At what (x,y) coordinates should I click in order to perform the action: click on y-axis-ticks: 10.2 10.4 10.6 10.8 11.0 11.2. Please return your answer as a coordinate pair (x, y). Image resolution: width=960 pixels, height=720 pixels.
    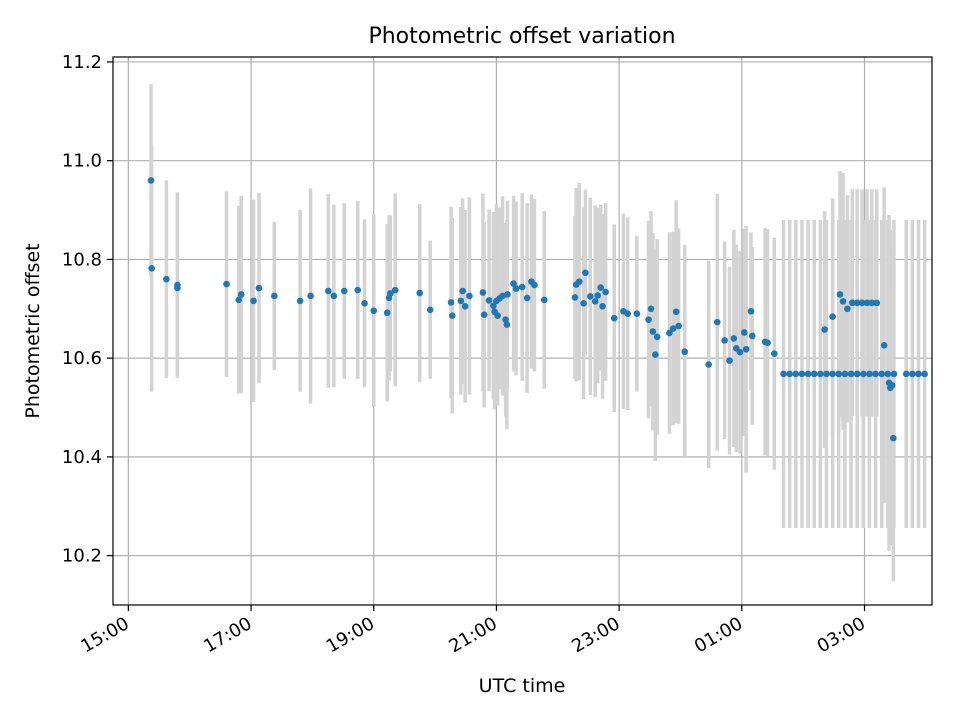
    Looking at the image, I should click on (87, 309).